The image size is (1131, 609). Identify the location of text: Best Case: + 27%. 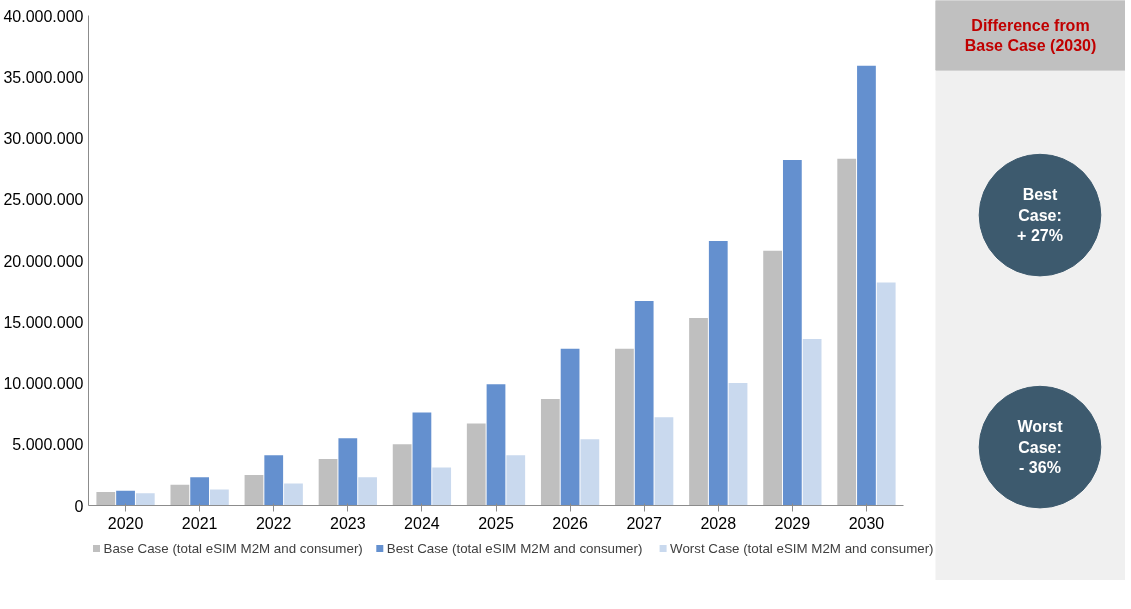
(1040, 215).